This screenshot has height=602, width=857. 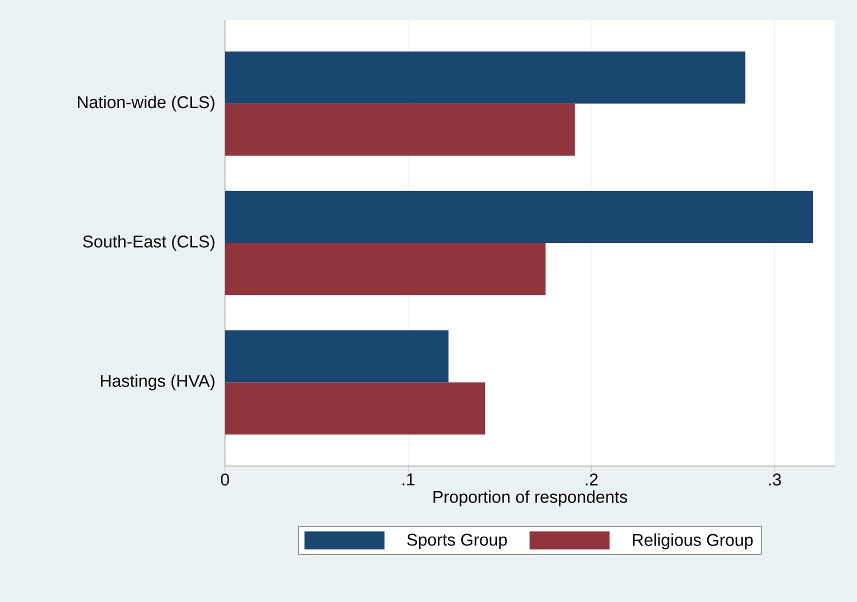 What do you see at coordinates (408, 480) in the screenshot?
I see `x-tick-label: .1` at bounding box center [408, 480].